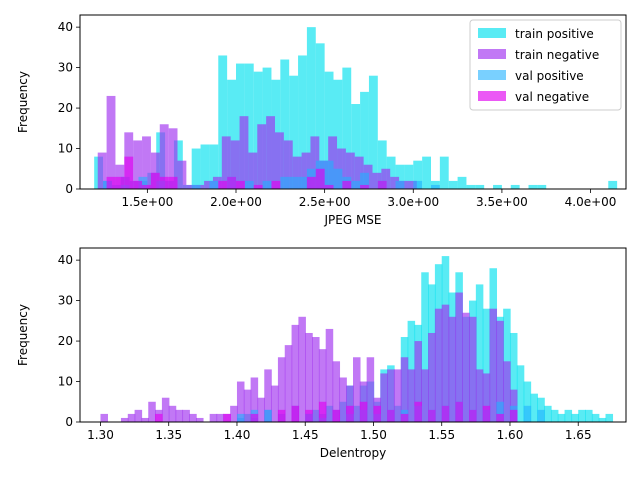 The height and width of the screenshot is (484, 640). Describe the element at coordinates (578, 435) in the screenshot. I see `x-tick-label: 1.65` at that location.